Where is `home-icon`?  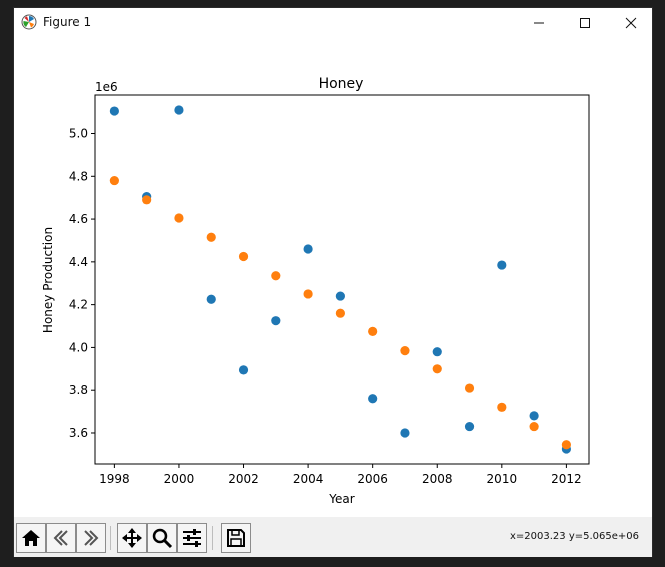 home-icon is located at coordinates (31, 538).